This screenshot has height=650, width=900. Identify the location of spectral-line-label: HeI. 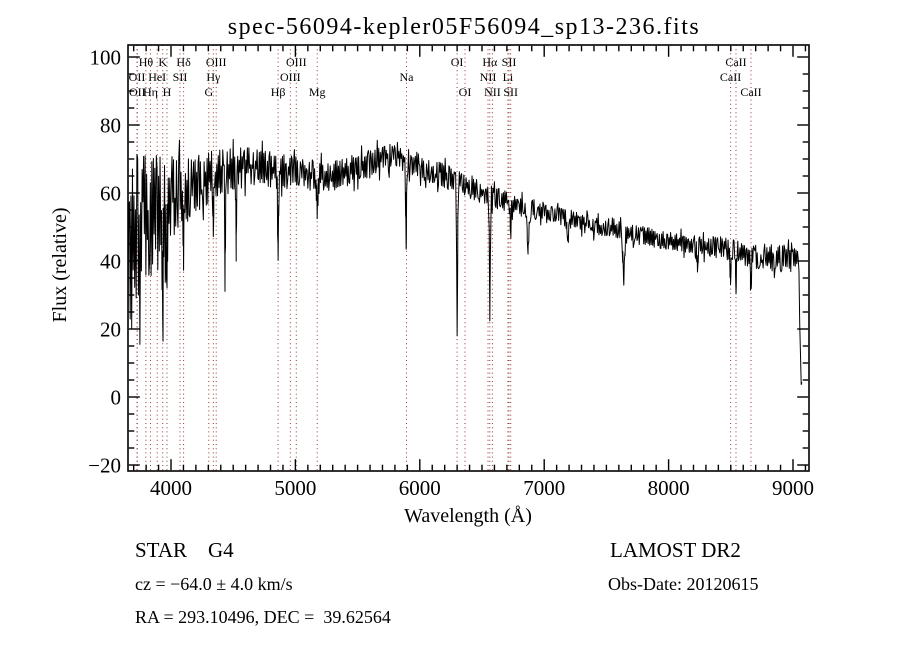
(157, 77).